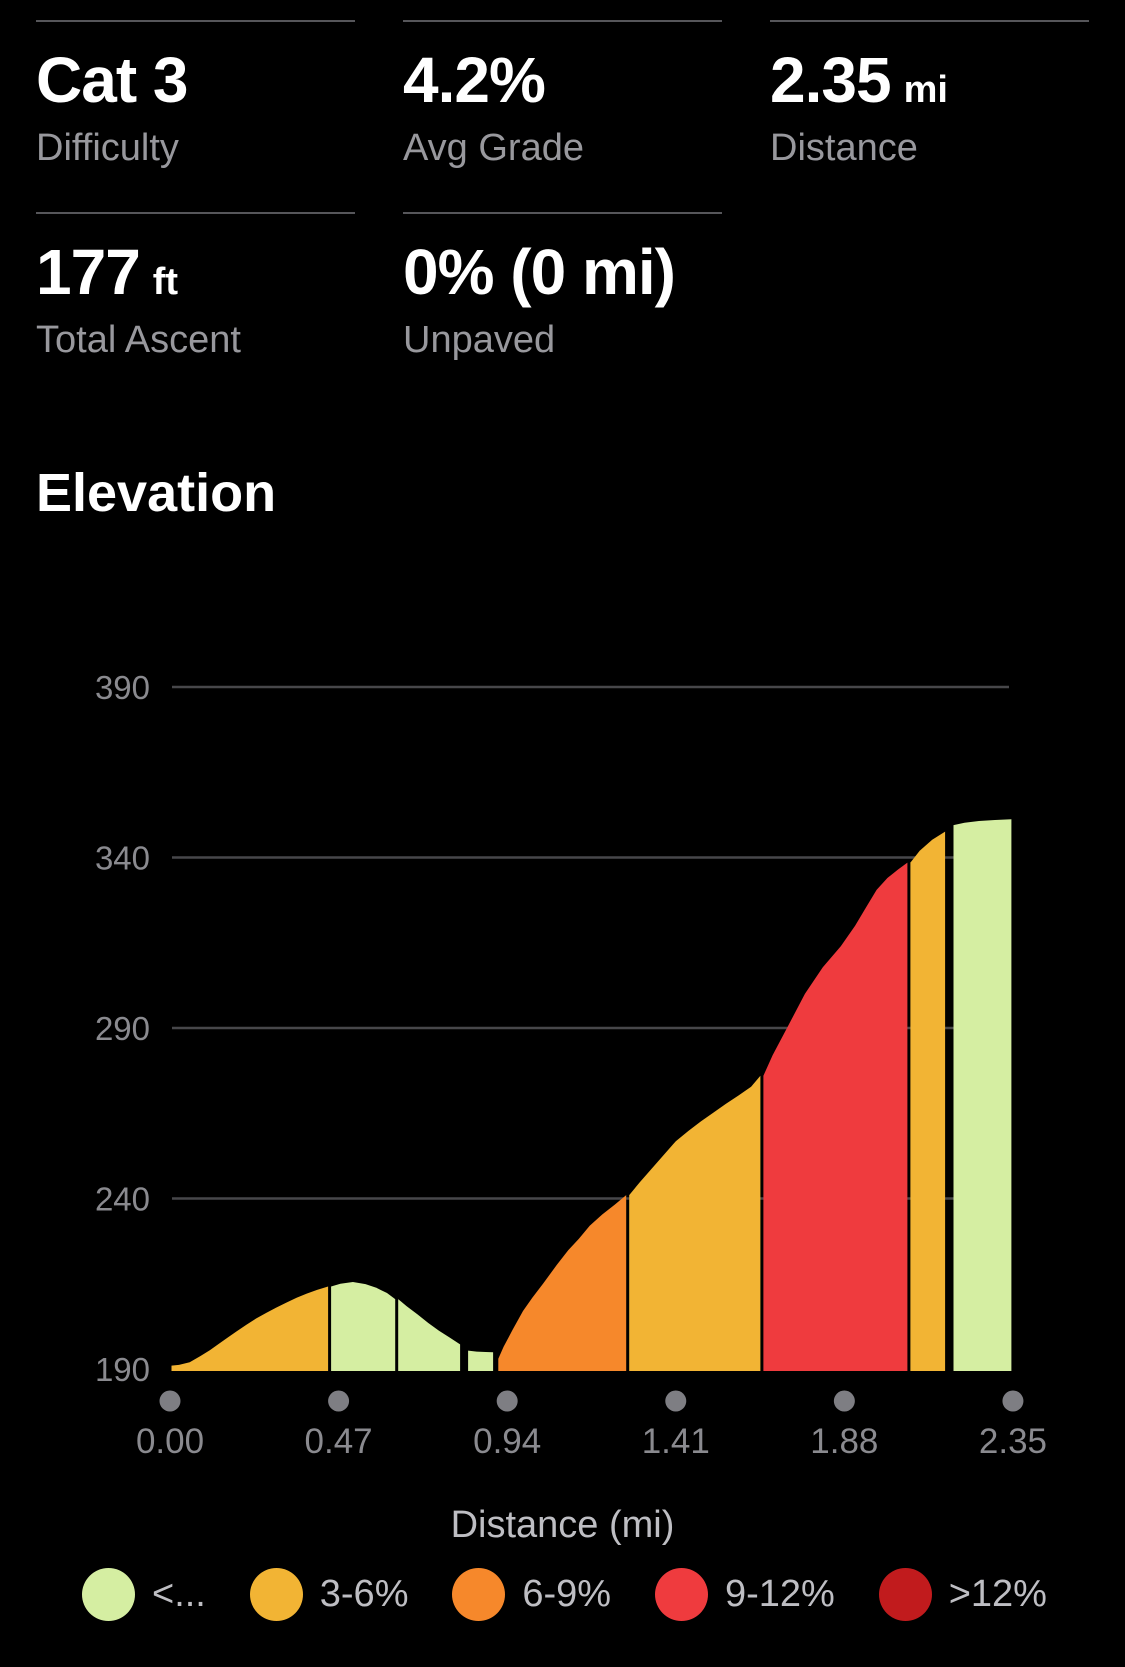 This screenshot has height=1667, width=1125. I want to click on legend-item-gt12: >12%, so click(962, 1594).